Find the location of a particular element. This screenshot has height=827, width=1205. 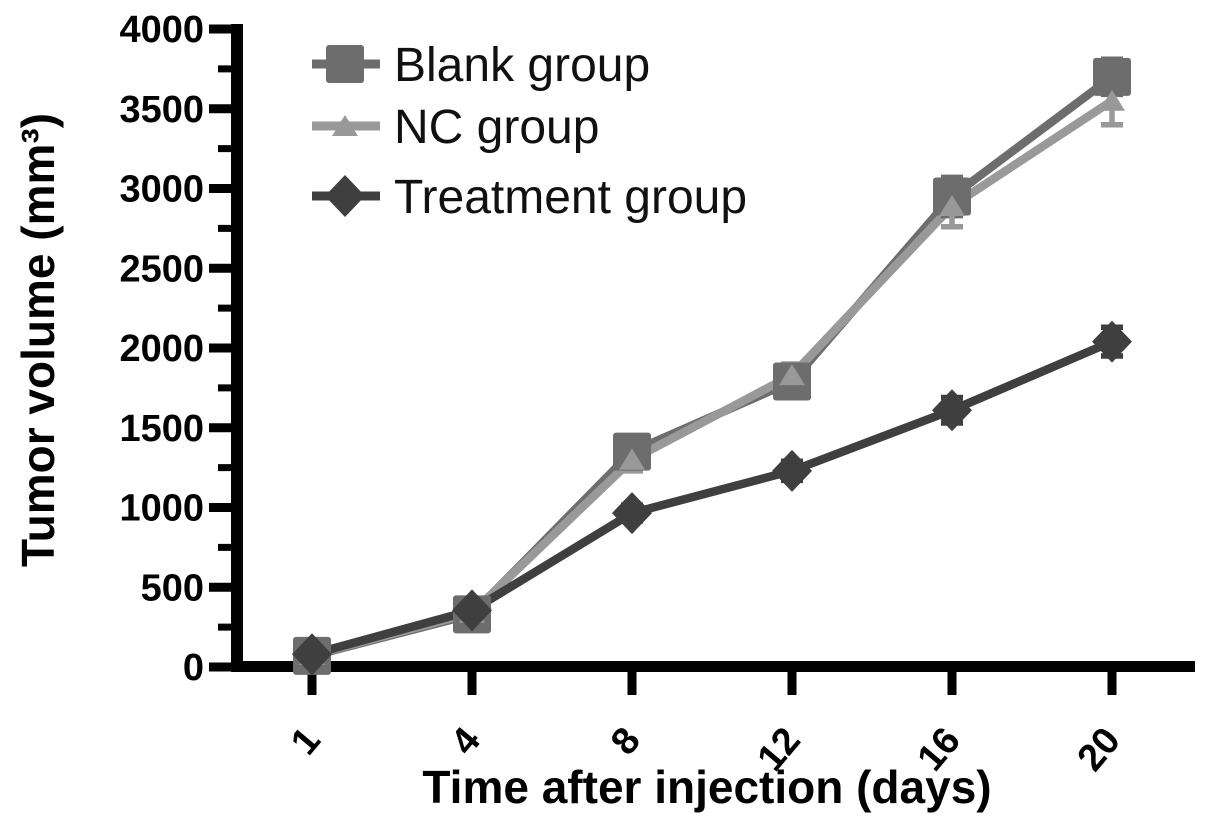

legend-marker-diamond is located at coordinates (345, 196).